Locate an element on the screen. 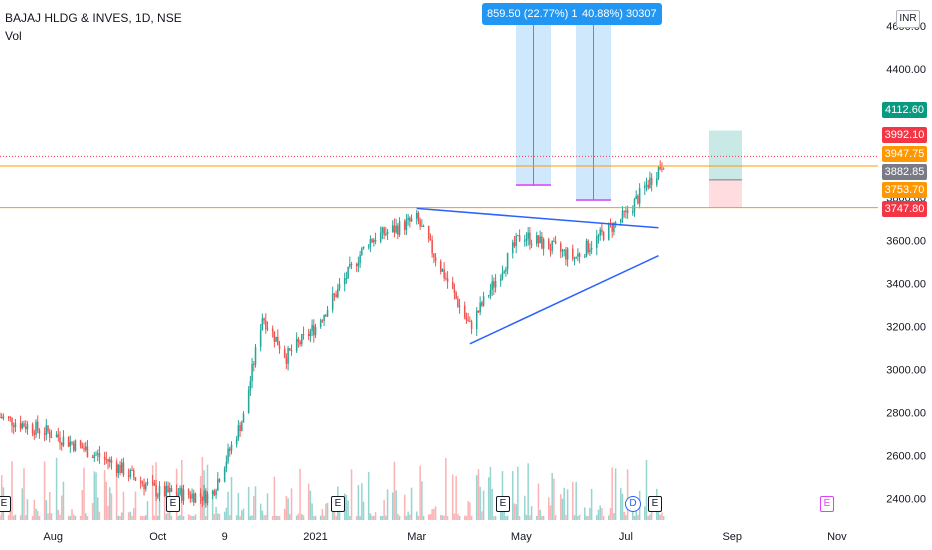  earnings-flag-upcoming: E is located at coordinates (827, 504).